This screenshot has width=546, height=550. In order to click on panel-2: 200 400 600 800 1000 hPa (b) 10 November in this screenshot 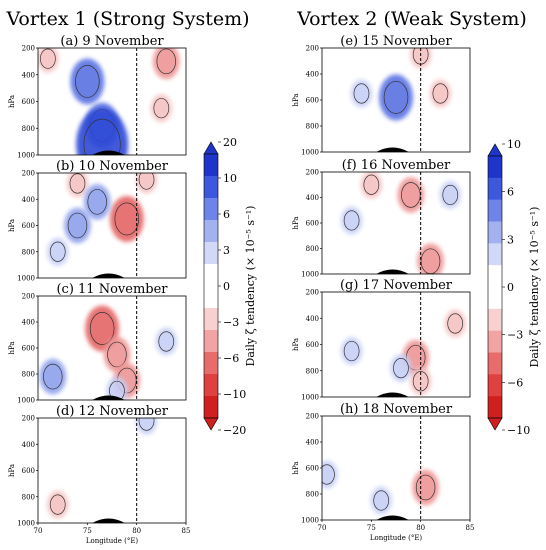, I will do `click(97, 221)`.